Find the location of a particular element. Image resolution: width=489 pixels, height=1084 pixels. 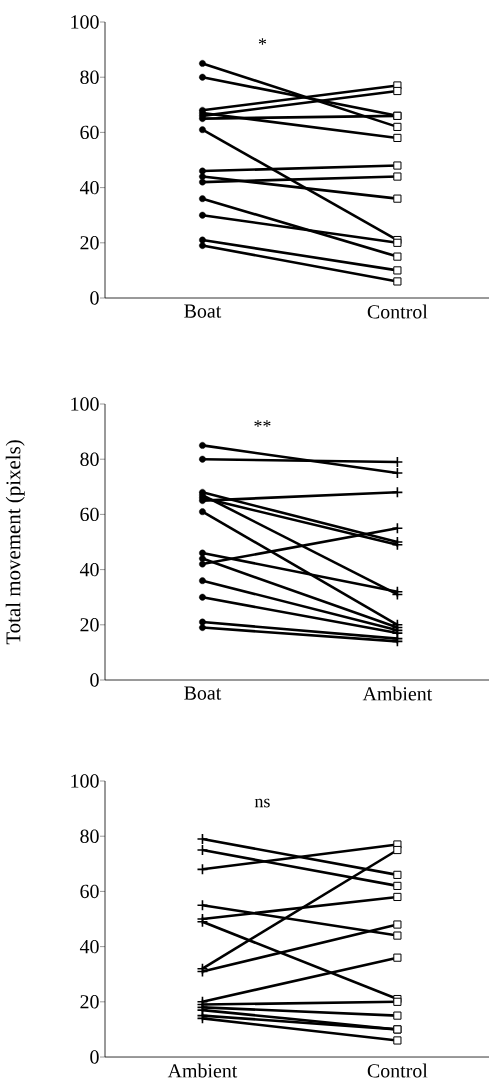

annotation: * is located at coordinates (262, 41).